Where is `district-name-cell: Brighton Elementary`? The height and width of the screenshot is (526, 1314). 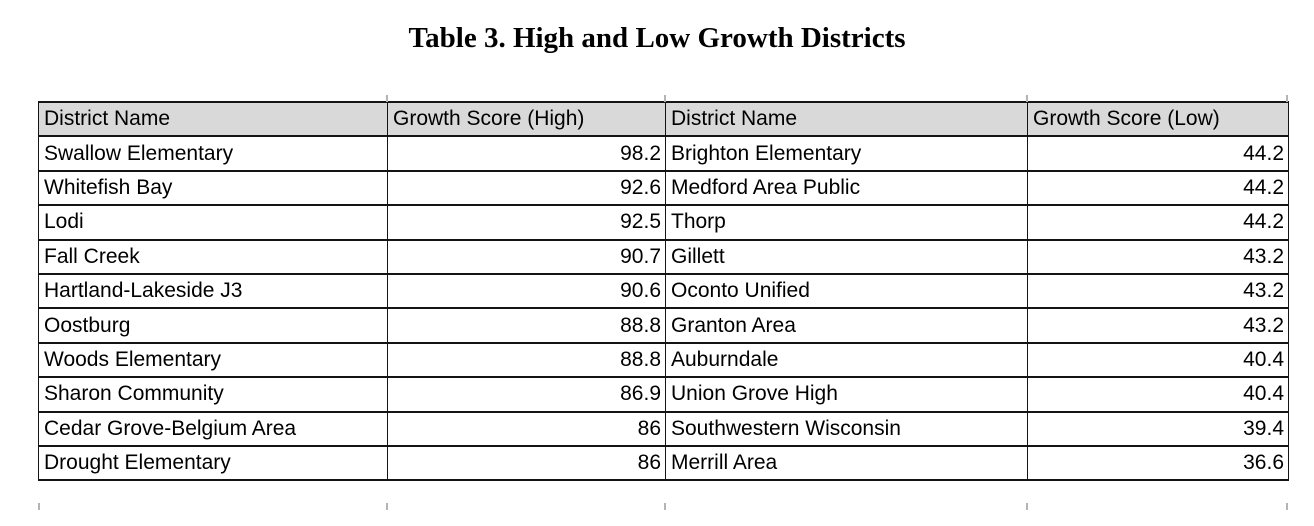 district-name-cell: Brighton Elementary is located at coordinates (846, 153).